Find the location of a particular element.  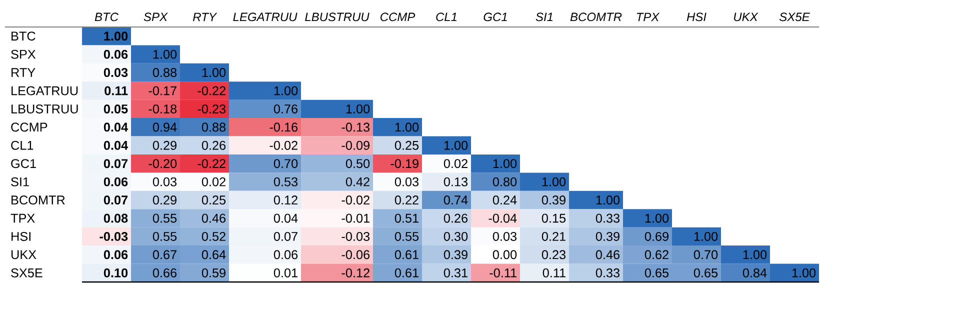

data-label: 0.64 is located at coordinates (214, 255).